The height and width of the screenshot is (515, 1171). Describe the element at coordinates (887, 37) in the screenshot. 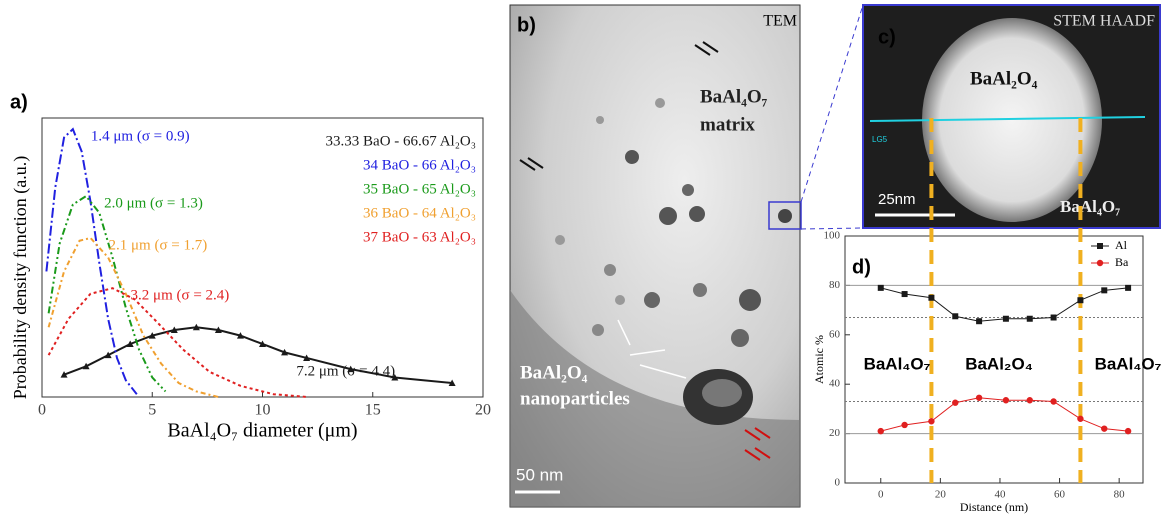

I see `panel-label: c)` at that location.